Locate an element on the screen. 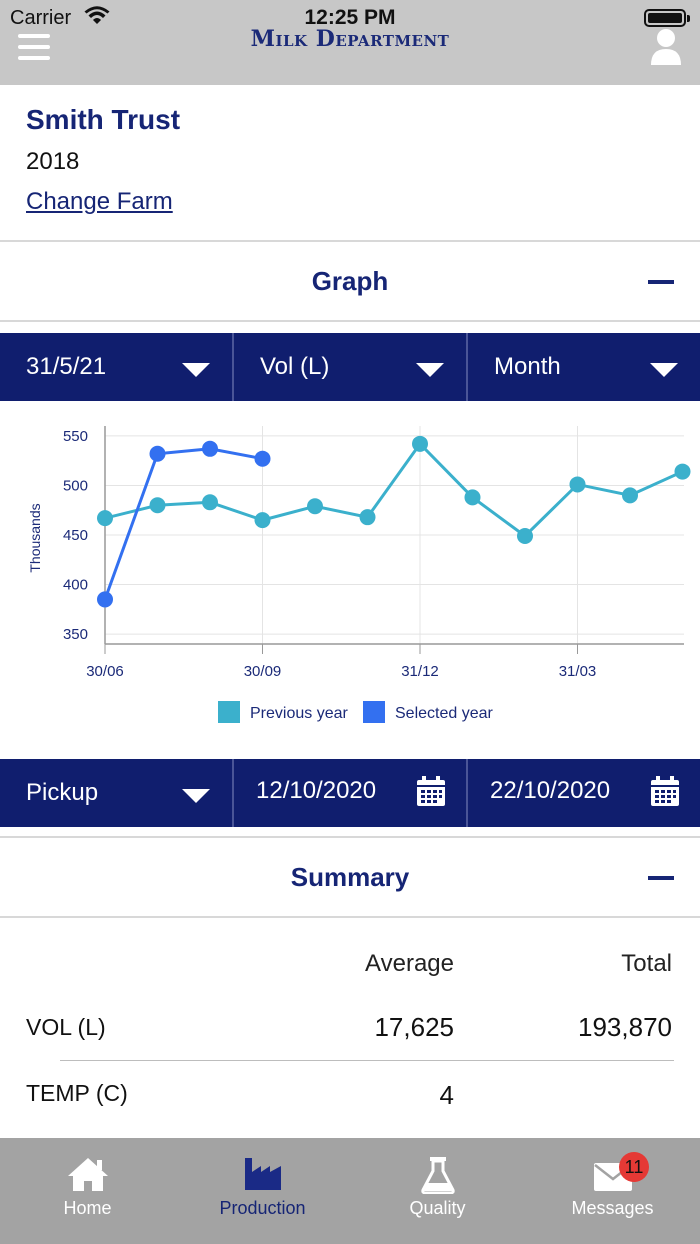  legend-label: Previous year is located at coordinates (299, 713).